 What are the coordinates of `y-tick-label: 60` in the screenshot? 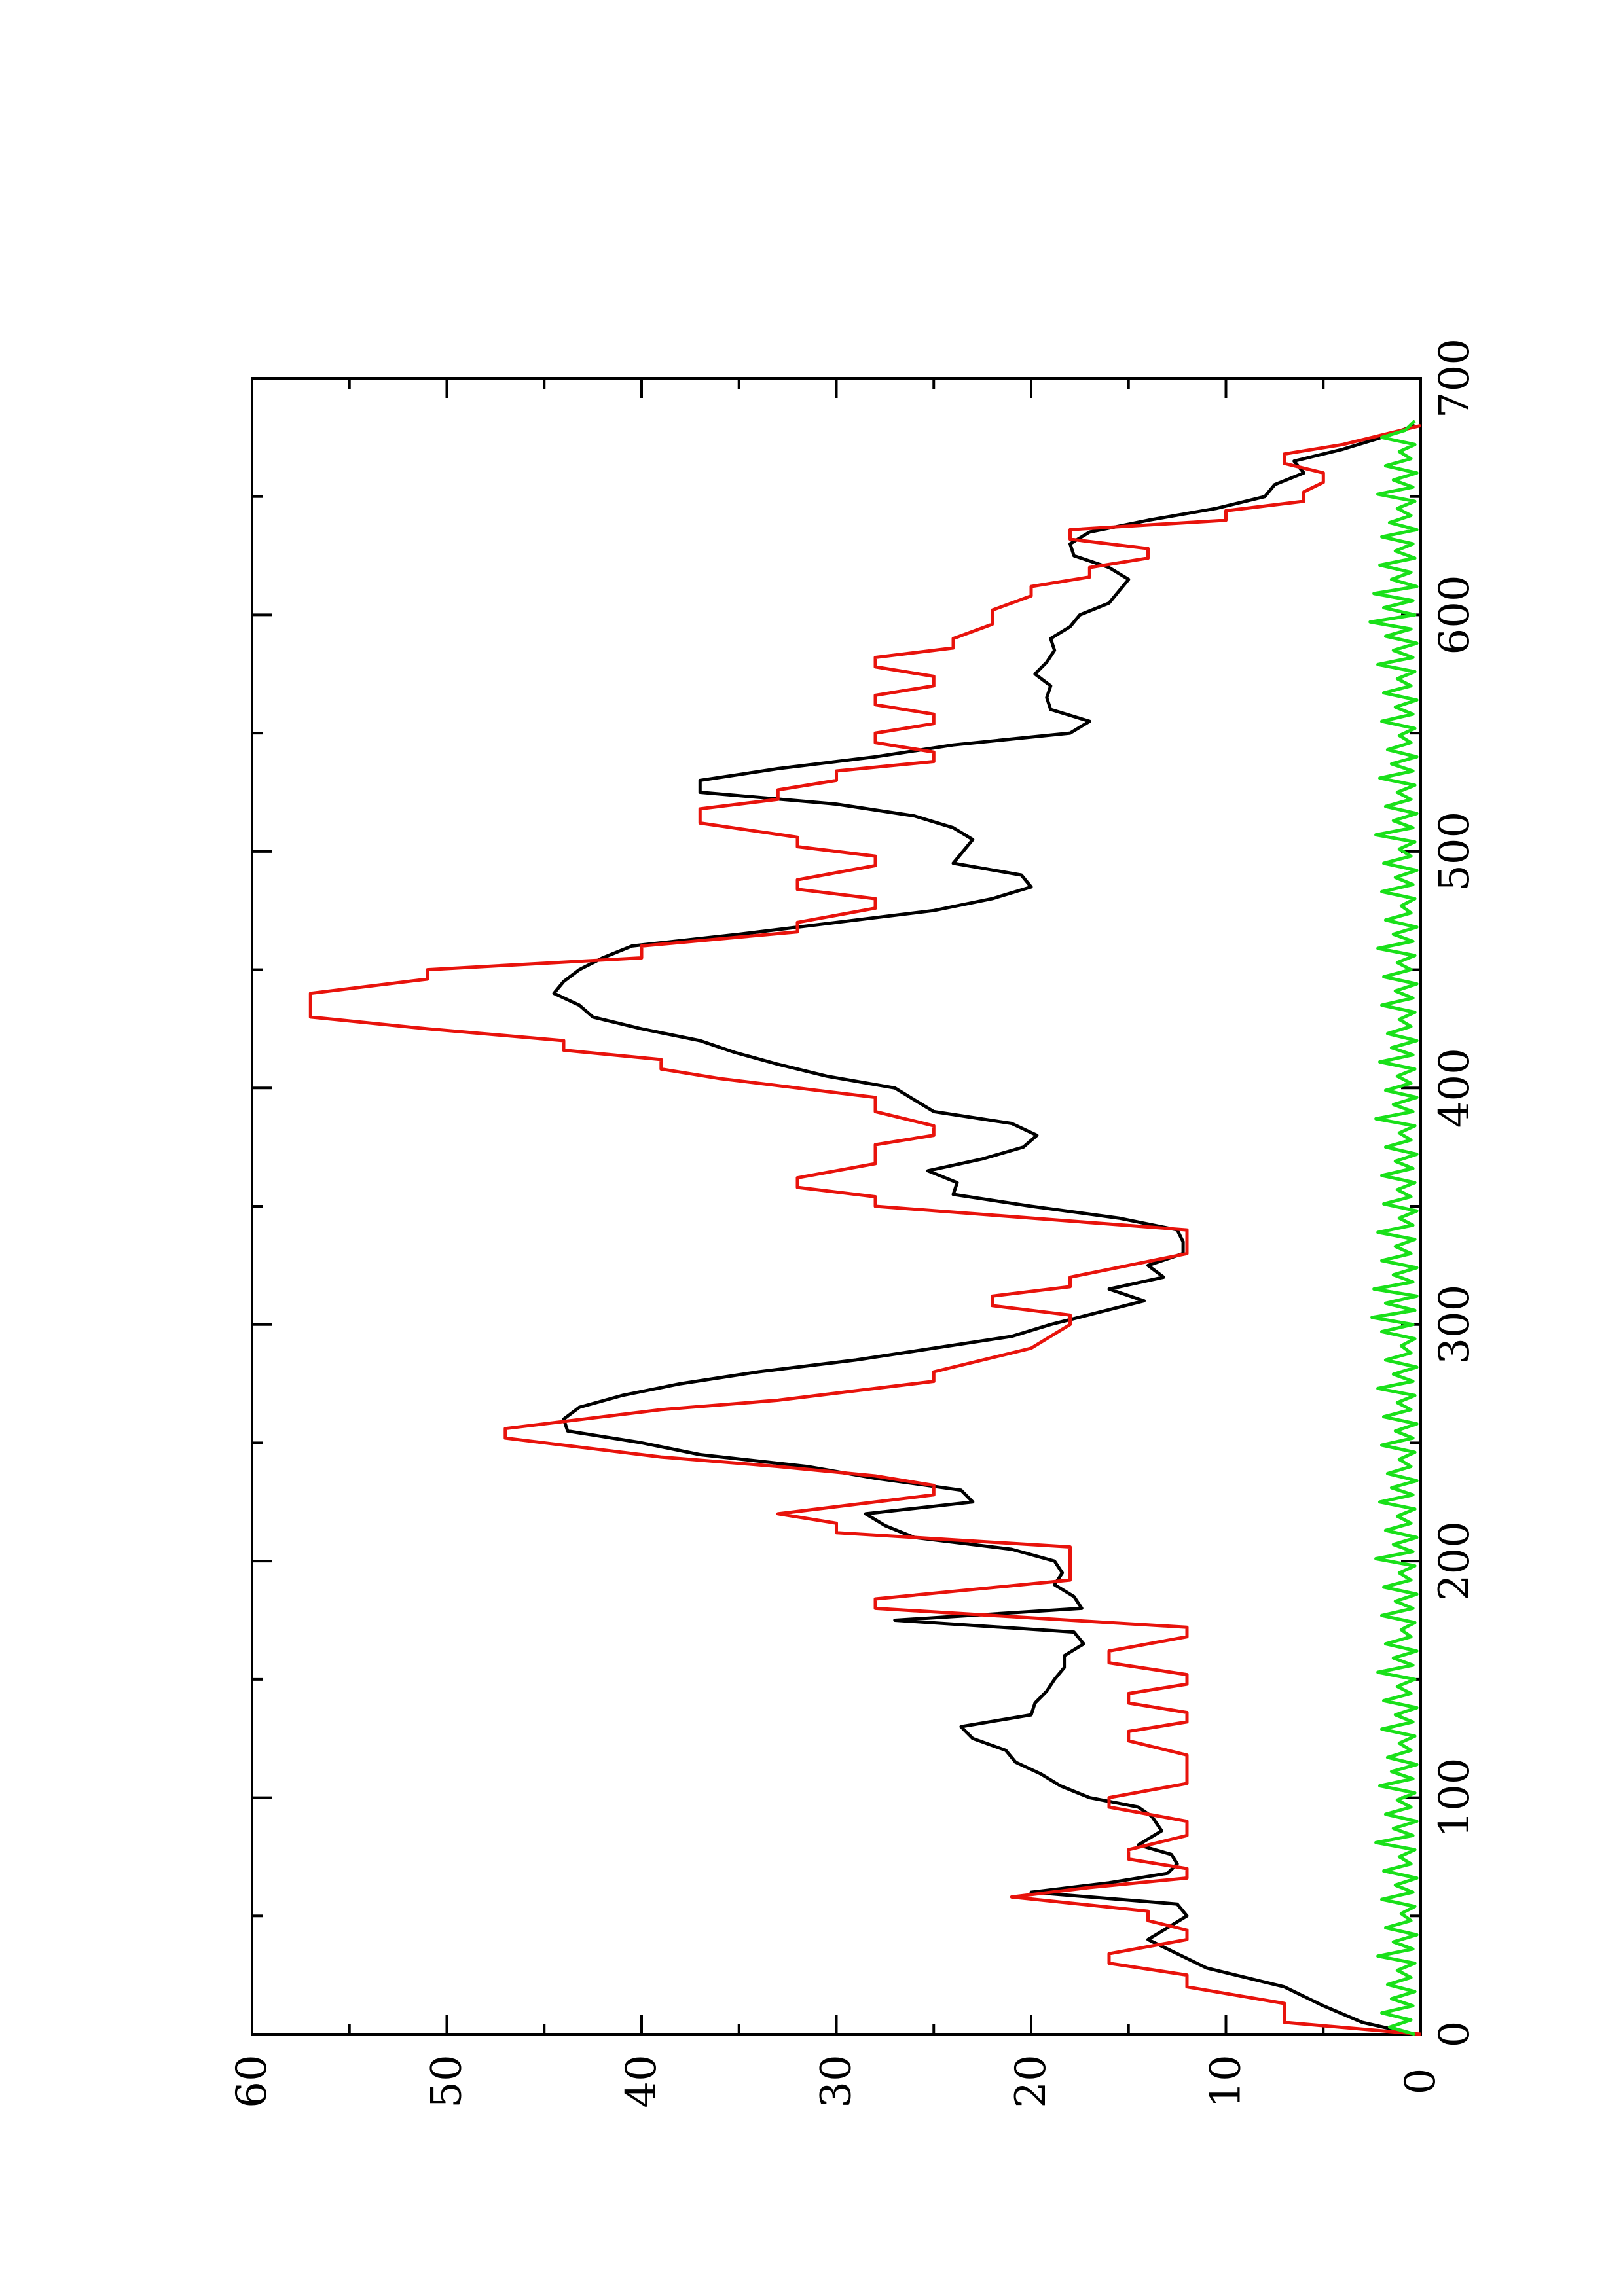 It's located at (252, 2081).